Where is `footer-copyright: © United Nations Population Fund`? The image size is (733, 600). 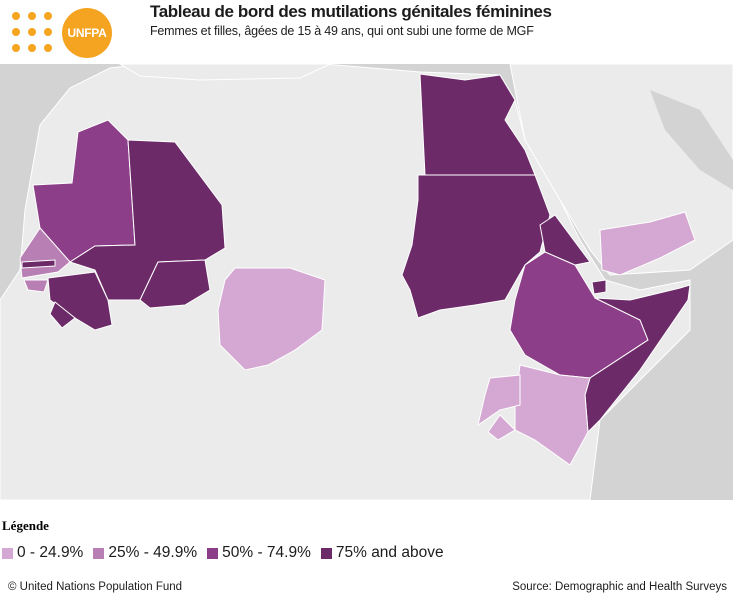
footer-copyright: © United Nations Population Fund is located at coordinates (95, 587).